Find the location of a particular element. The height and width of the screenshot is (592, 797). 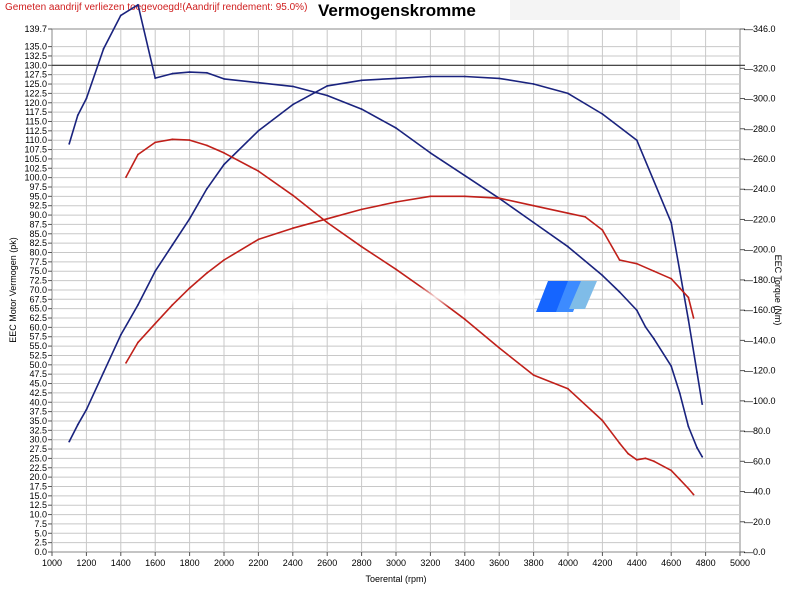

y-tick-label: 0.0 is located at coordinates (40, 552).